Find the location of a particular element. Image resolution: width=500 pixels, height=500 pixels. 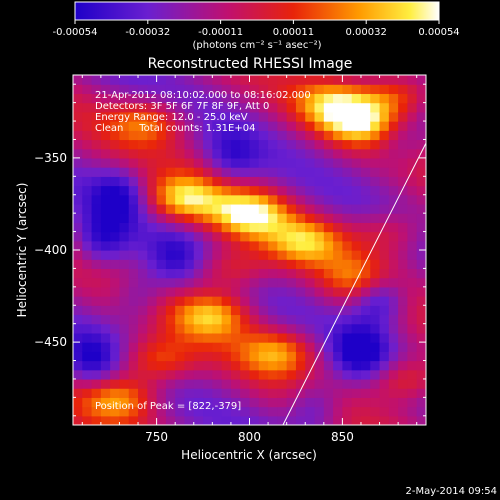

annotation-detectors: Detectors: 3F 5F 6F 7F 8F 9F, Att 0 is located at coordinates (182, 106).